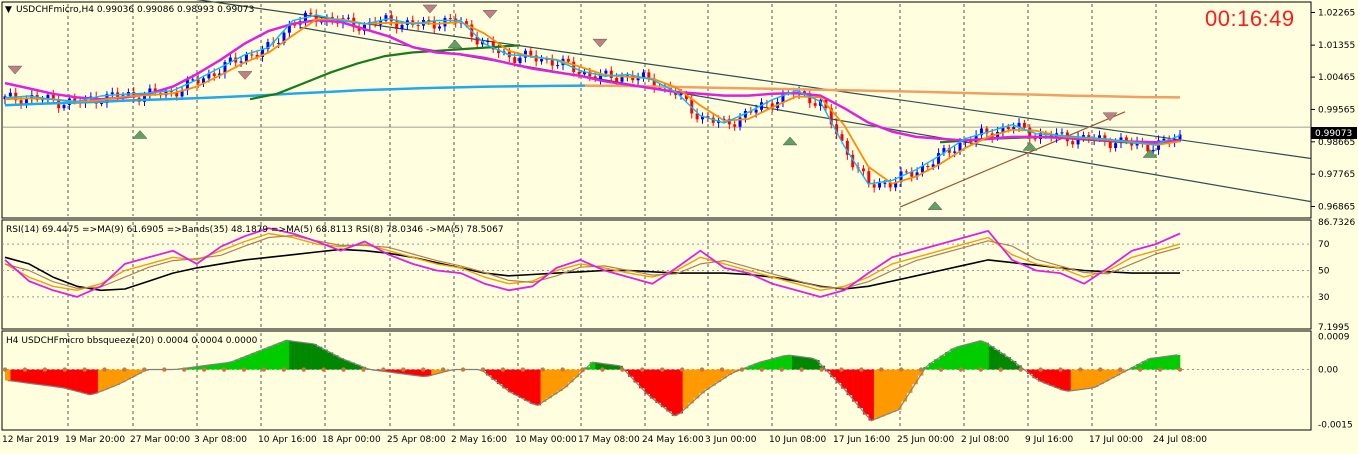 This screenshot has height=454, width=1358. What do you see at coordinates (30, 440) in the screenshot?
I see `x-tick-label: 12 Mar 2019` at bounding box center [30, 440].